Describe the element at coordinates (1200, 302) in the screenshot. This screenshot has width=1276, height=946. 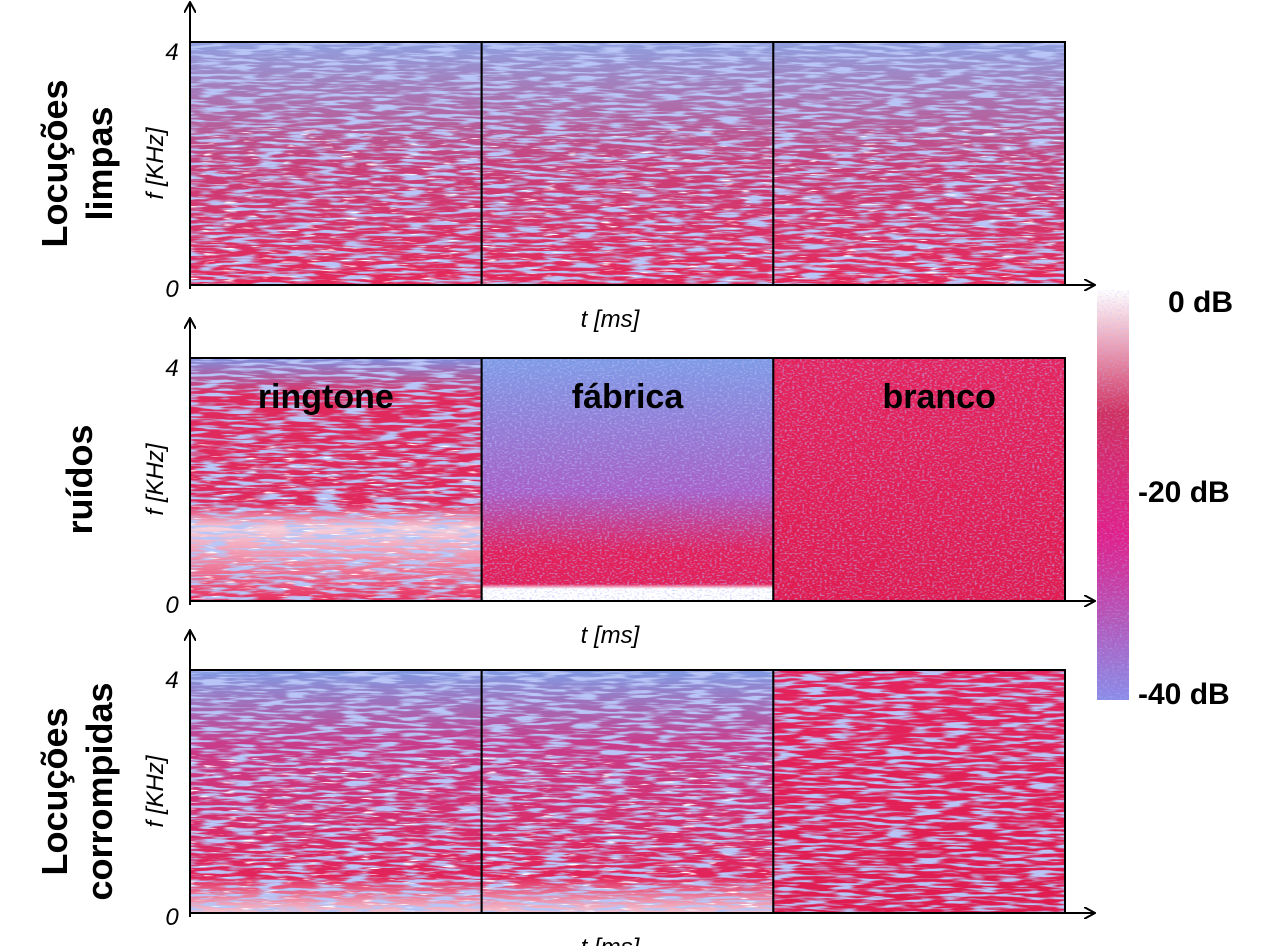
I see `colorbar-label: 0 dB` at that location.